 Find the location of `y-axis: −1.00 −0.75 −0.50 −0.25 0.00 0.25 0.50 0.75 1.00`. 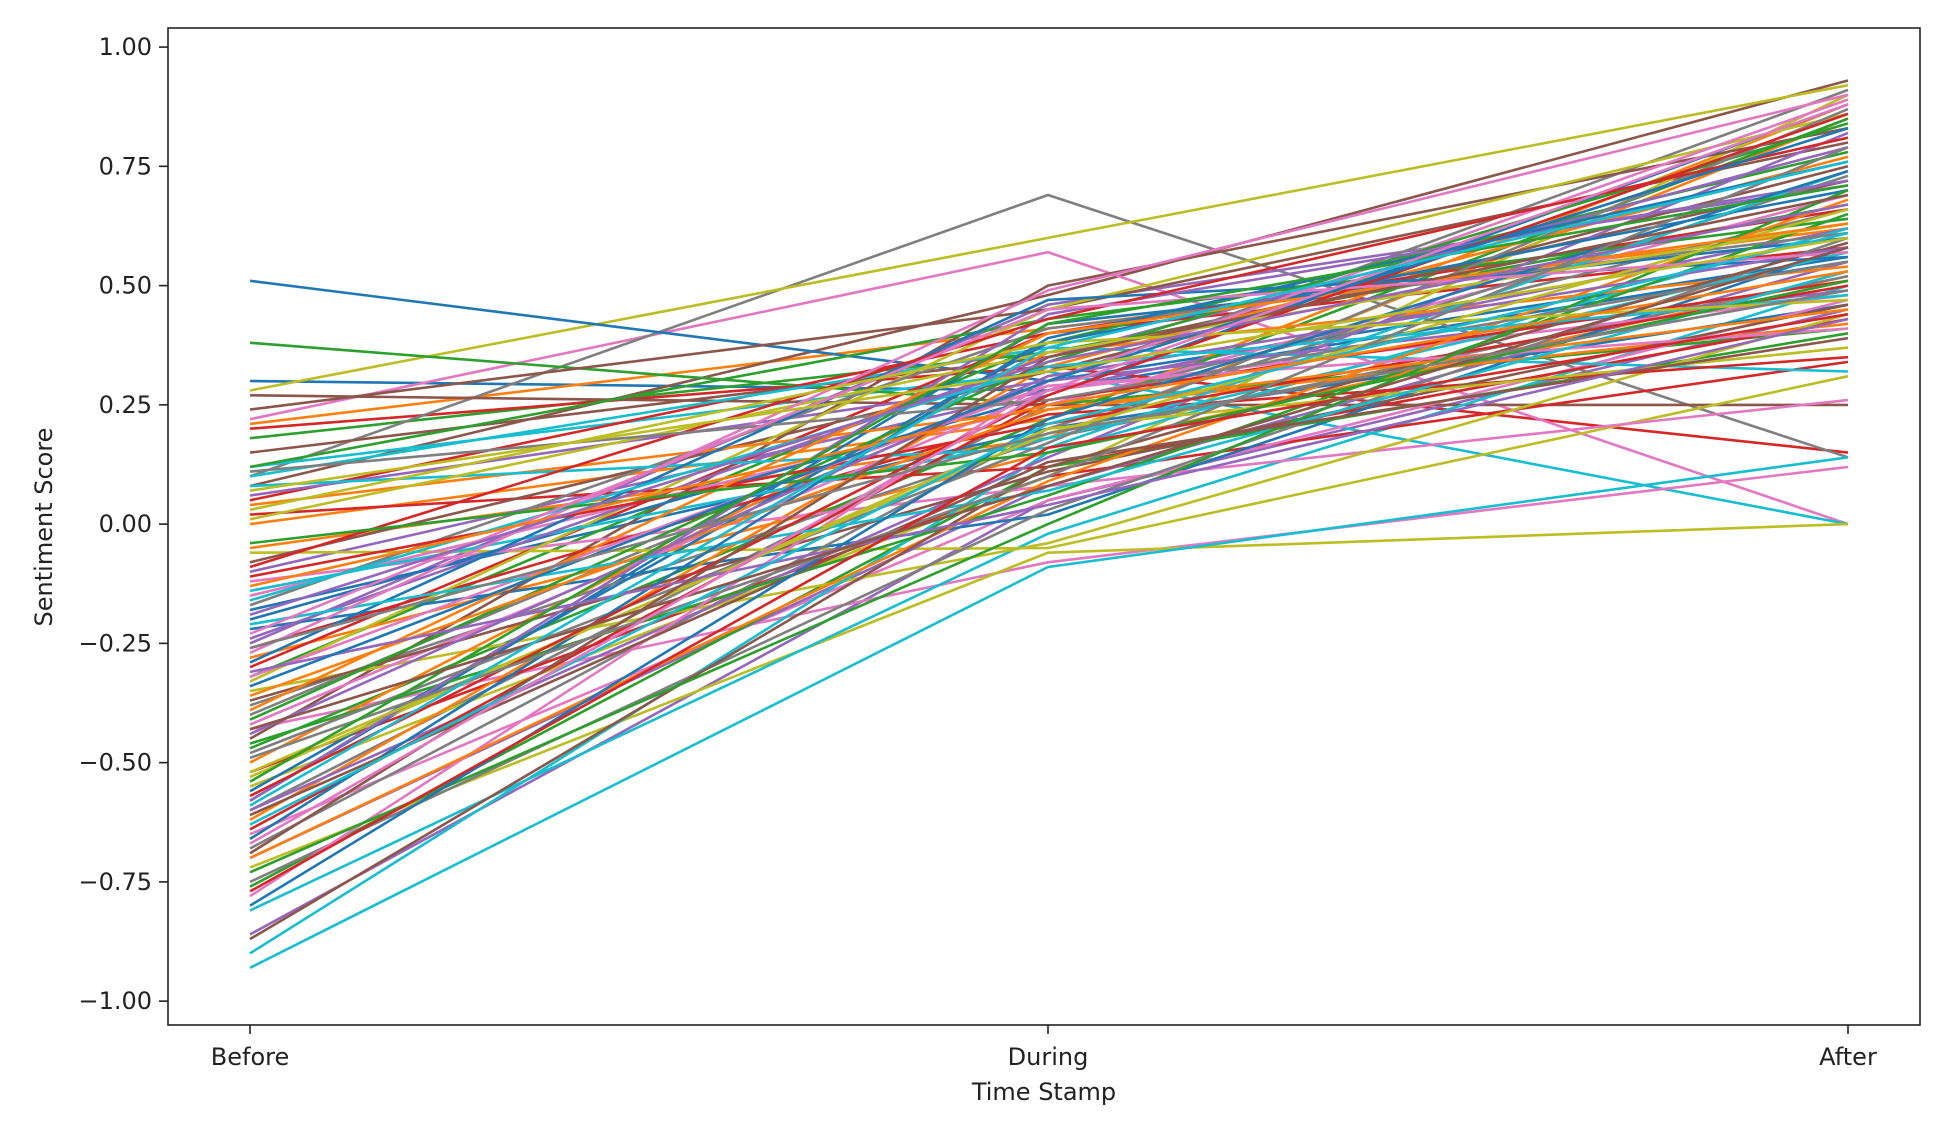

y-axis: −1.00 −0.75 −0.50 −0.25 0.00 0.25 0.50 0.75 1.00 is located at coordinates (123, 524).